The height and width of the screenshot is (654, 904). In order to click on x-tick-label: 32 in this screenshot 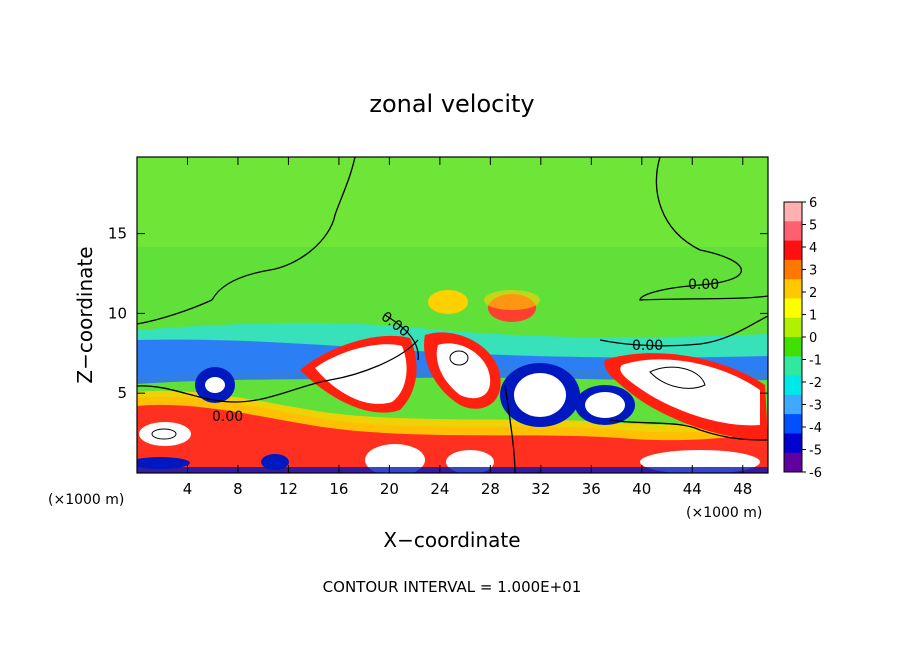, I will do `click(540, 489)`.